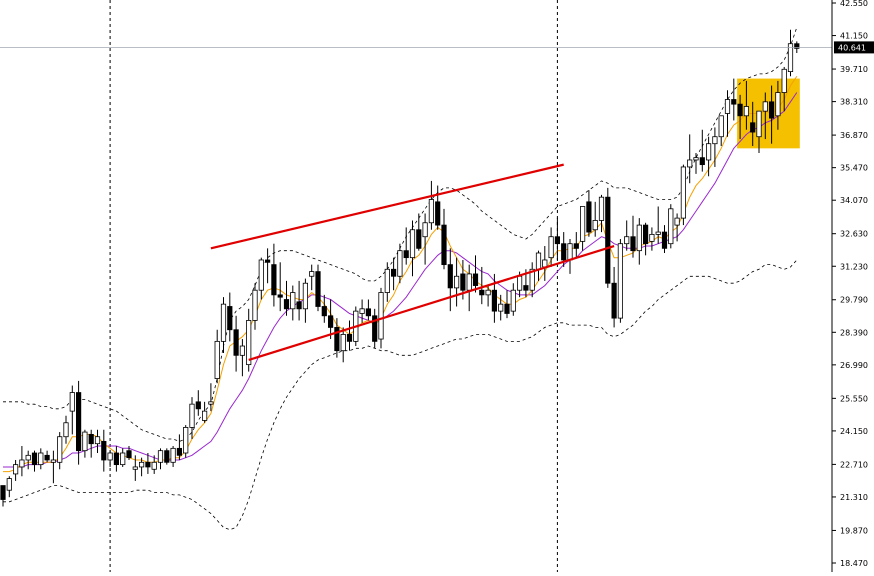  Describe the element at coordinates (854, 36) in the screenshot. I see `y-tick-label: 41.150` at that location.